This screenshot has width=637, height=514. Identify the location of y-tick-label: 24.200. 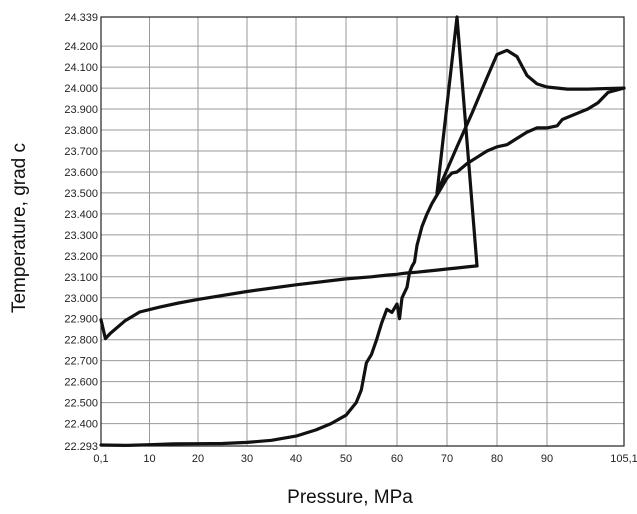
(81, 47).